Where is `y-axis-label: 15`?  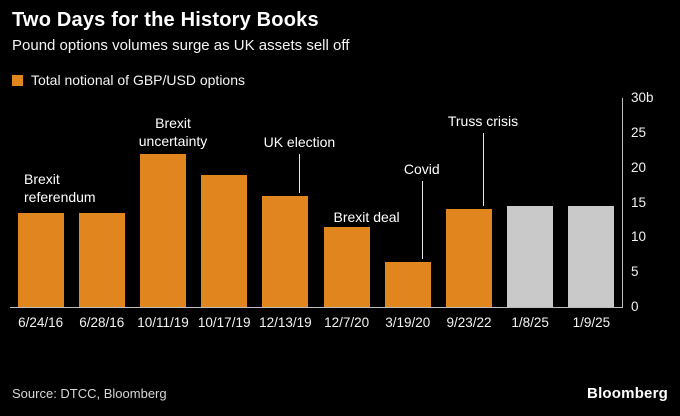
y-axis-label: 15 is located at coordinates (639, 202).